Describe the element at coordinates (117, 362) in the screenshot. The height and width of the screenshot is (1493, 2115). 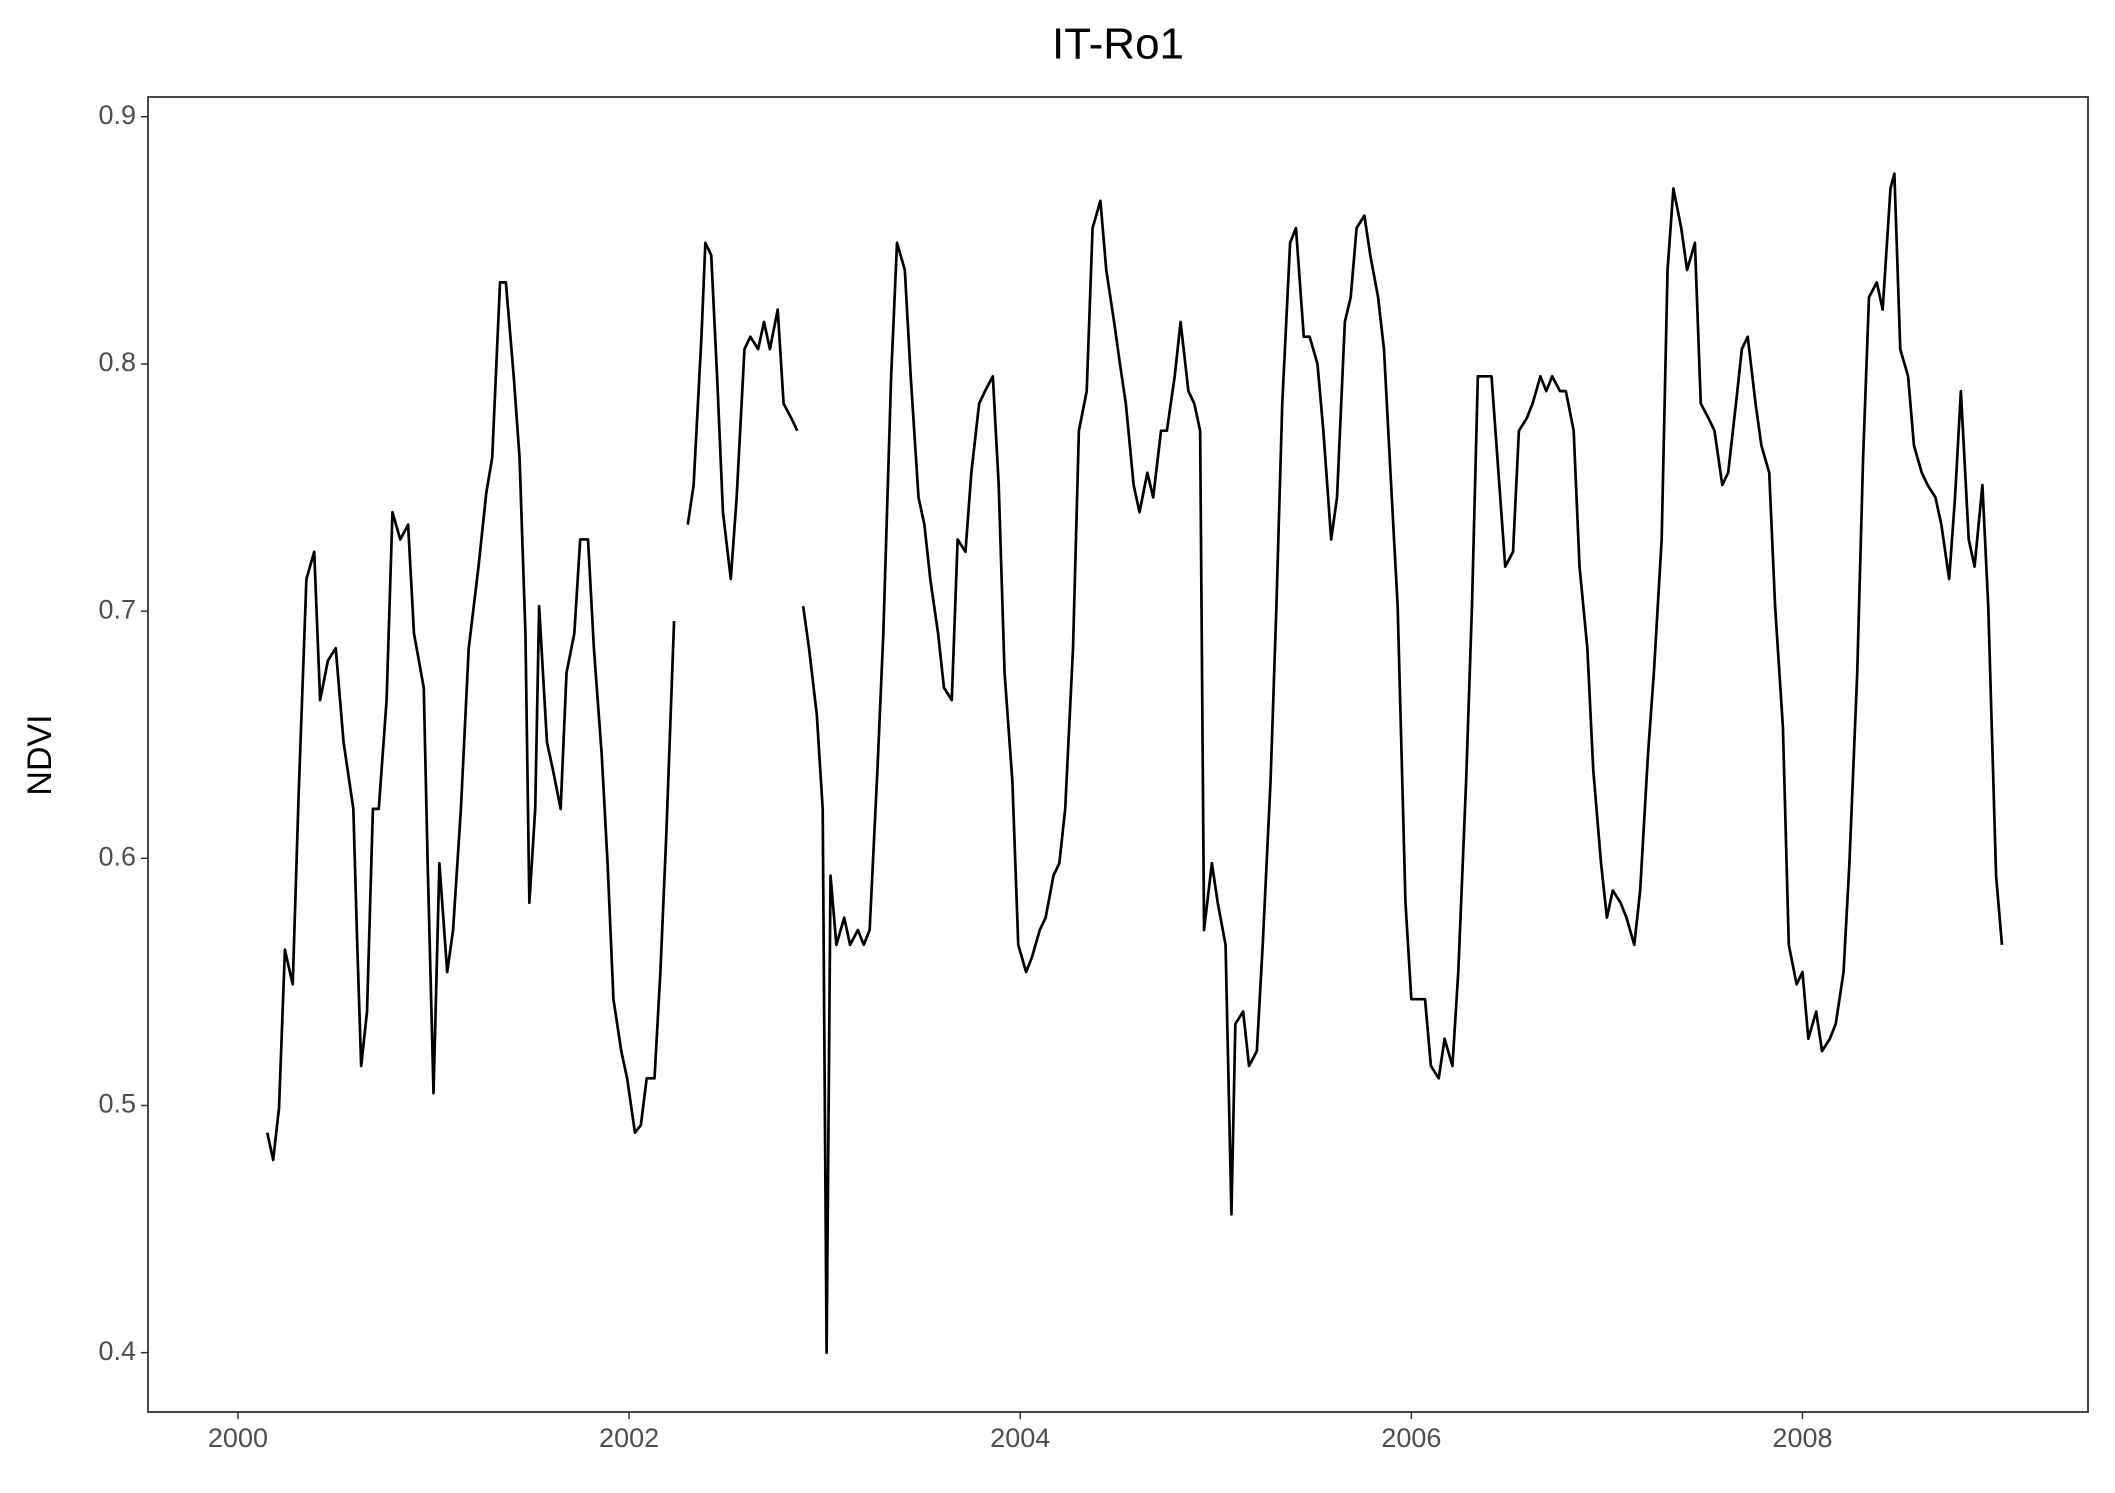
I see `y-tick-label: 0.8` at that location.